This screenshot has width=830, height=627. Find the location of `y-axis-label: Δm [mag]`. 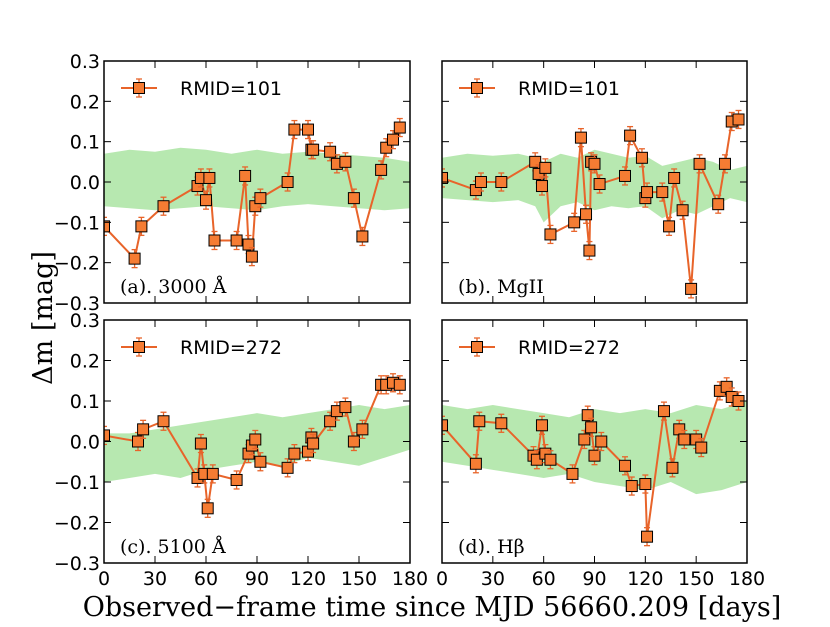

y-axis-label: Δm [mag] is located at coordinates (43, 318).